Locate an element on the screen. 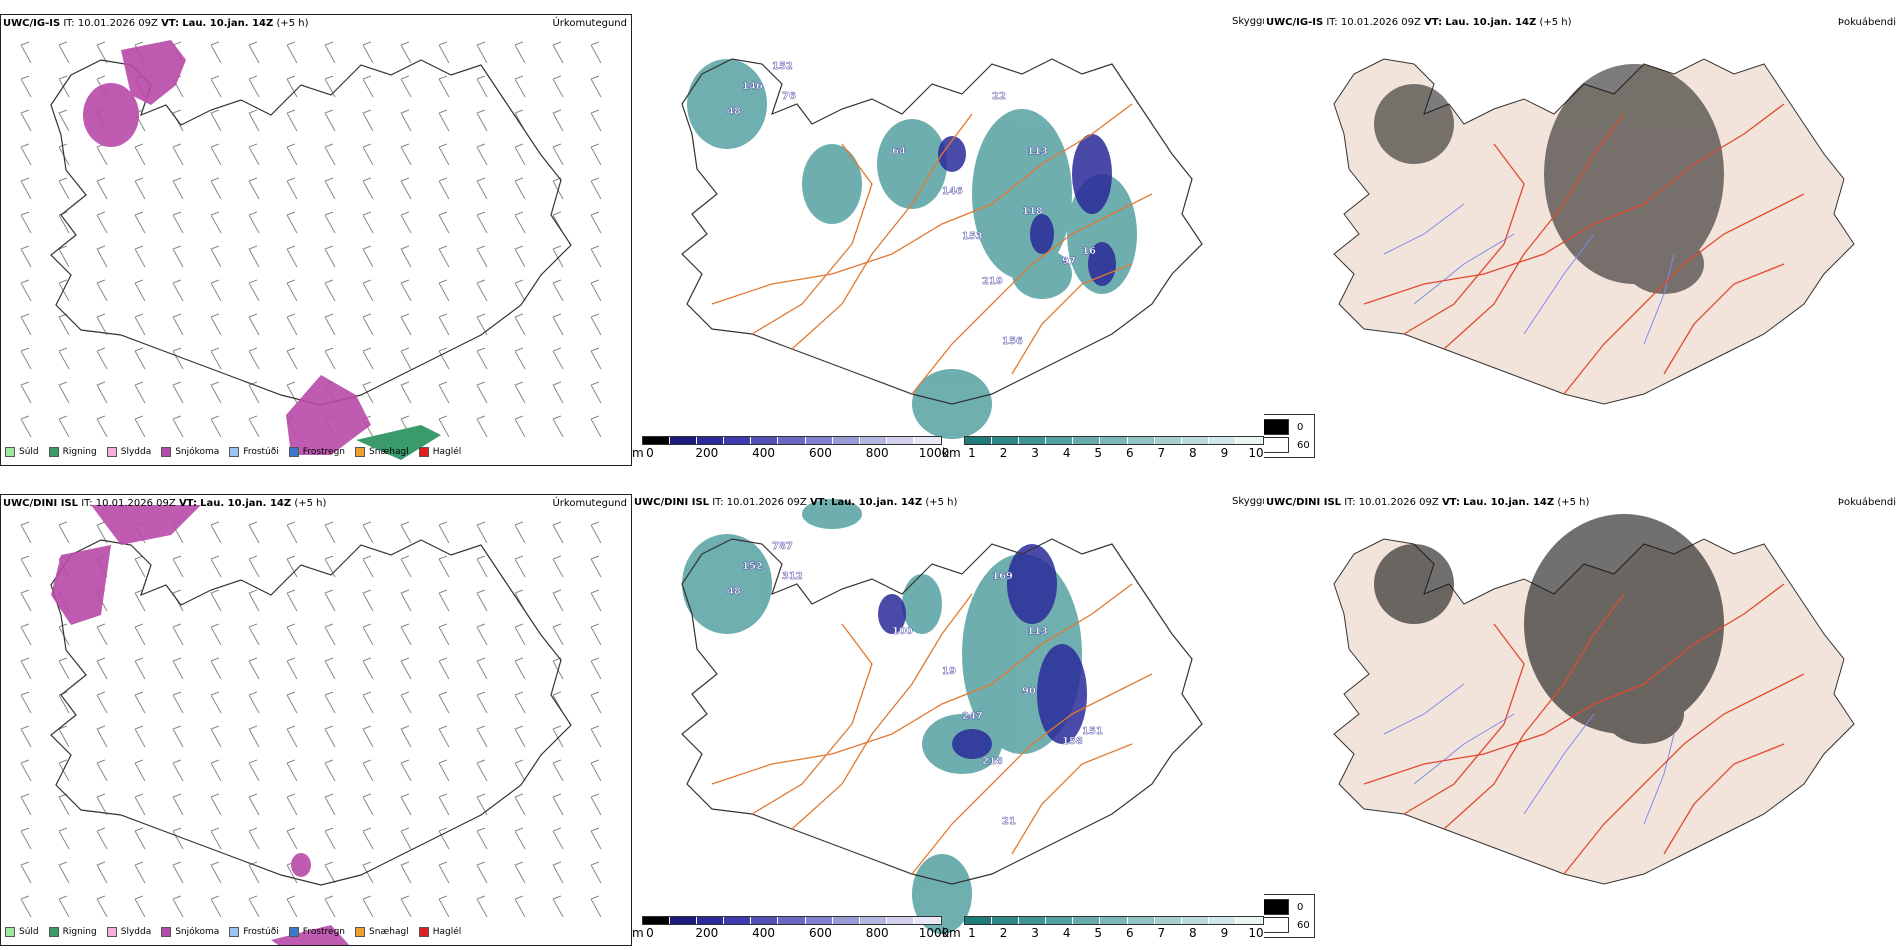  fog-legend-max: 60 is located at coordinates (1303, 925).